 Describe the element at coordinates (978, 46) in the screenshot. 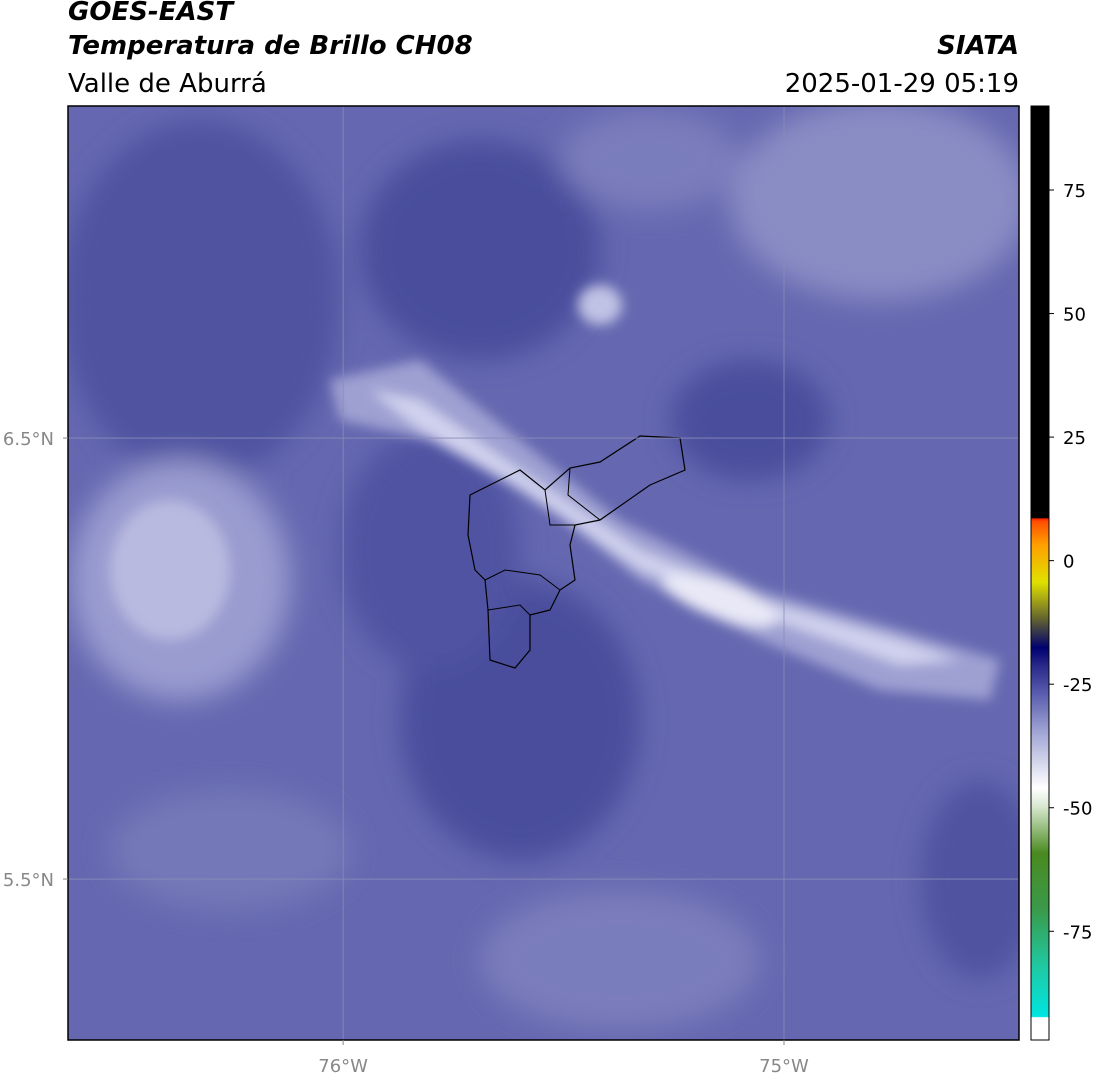

I see `source: SIATA` at that location.